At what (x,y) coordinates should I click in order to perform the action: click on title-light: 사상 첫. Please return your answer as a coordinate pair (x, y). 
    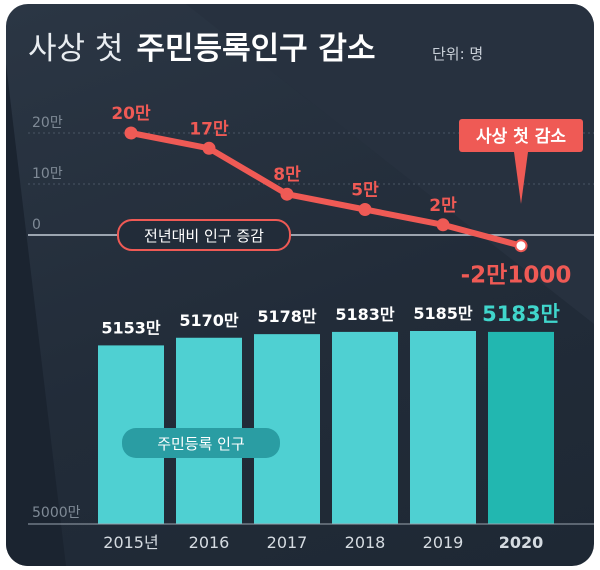
    Looking at the image, I should click on (75, 49).